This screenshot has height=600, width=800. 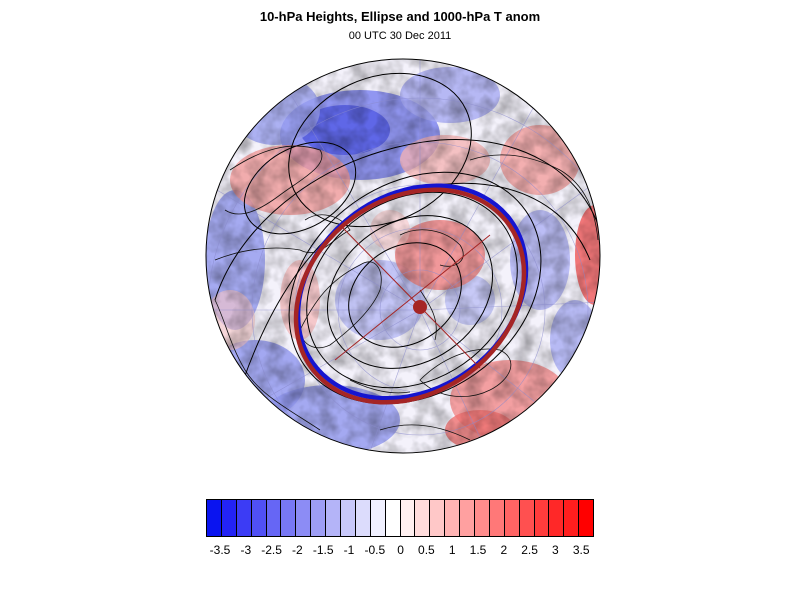 I want to click on ellipse-center-marker, so click(x=420, y=307).